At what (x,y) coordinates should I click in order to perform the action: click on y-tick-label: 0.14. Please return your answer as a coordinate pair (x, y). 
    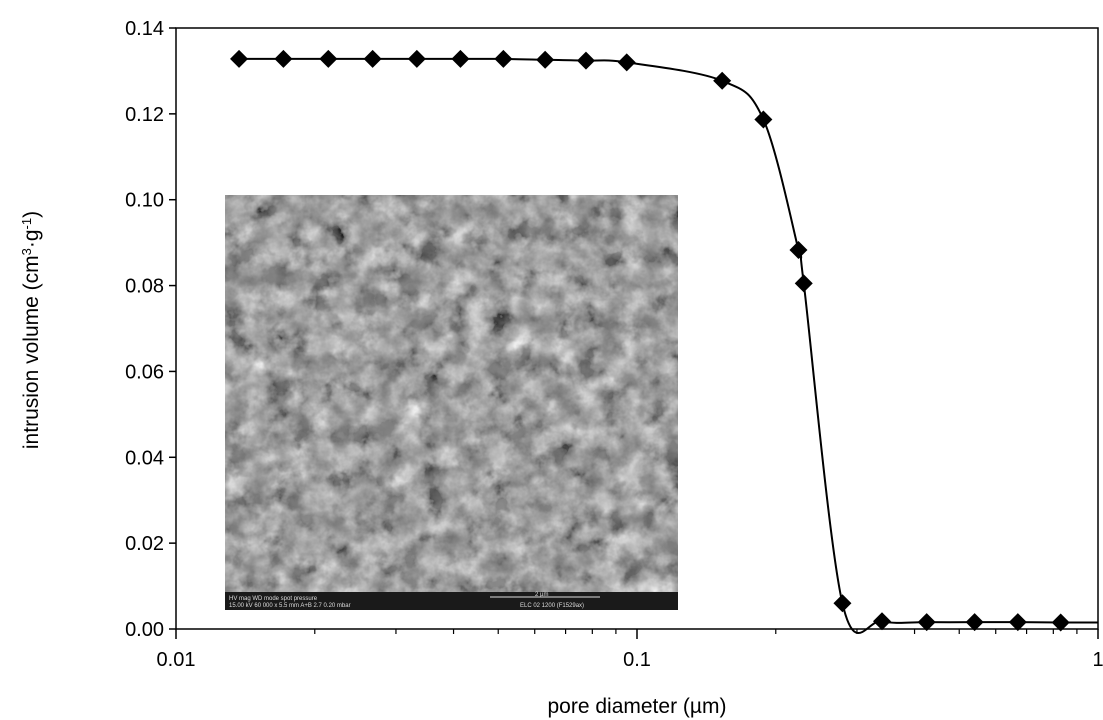
    Looking at the image, I should click on (144, 29).